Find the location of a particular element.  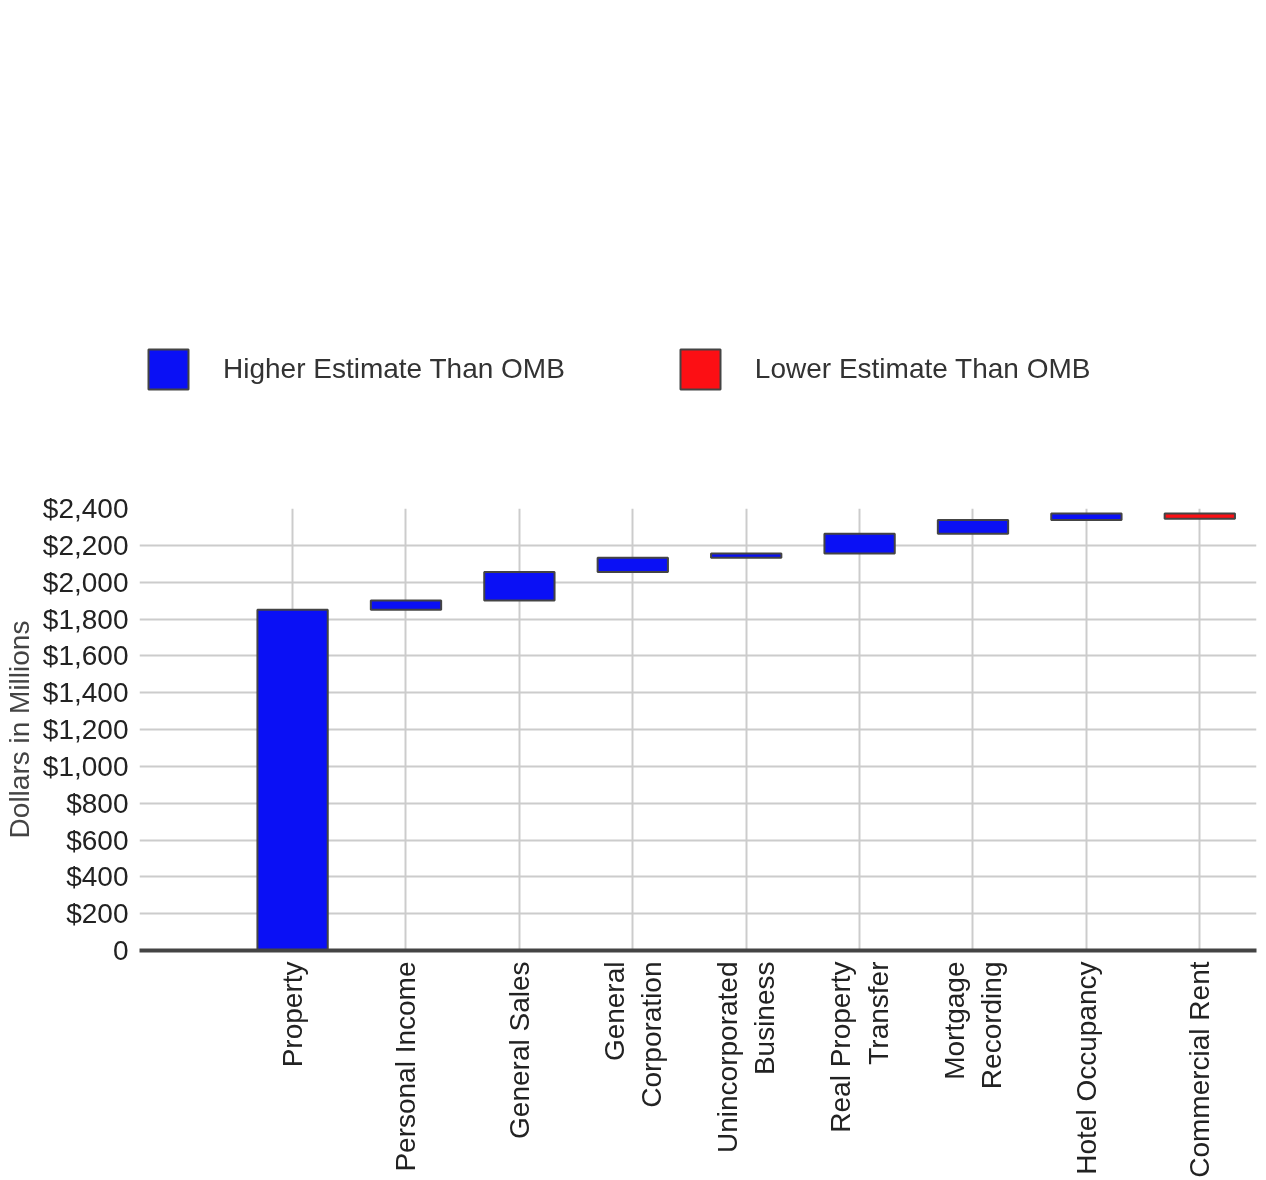

x-tick-label: General Sales is located at coordinates (519, 1050).